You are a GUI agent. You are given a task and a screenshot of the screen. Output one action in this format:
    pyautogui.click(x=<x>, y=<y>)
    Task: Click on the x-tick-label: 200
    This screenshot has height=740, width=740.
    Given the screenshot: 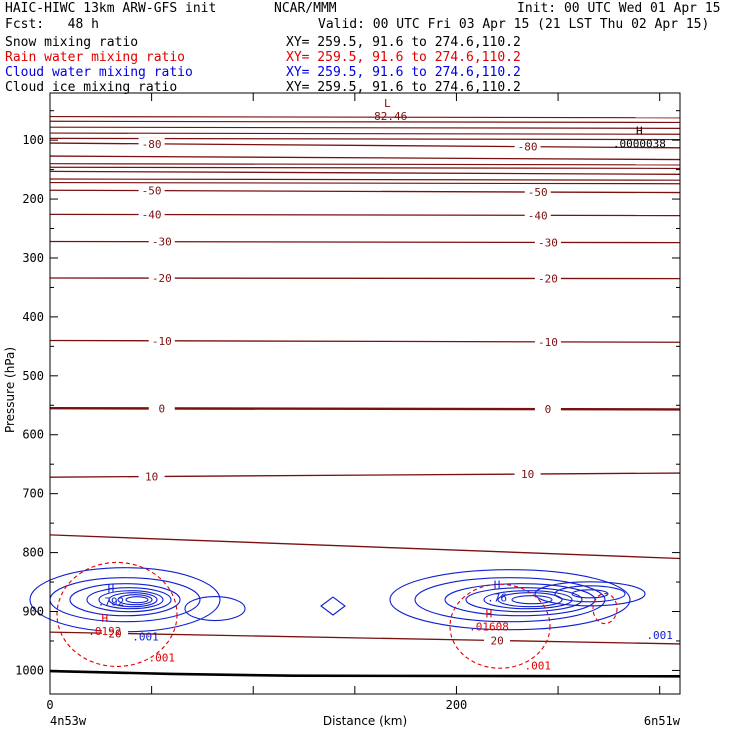 What is the action you would take?
    pyautogui.click(x=457, y=705)
    